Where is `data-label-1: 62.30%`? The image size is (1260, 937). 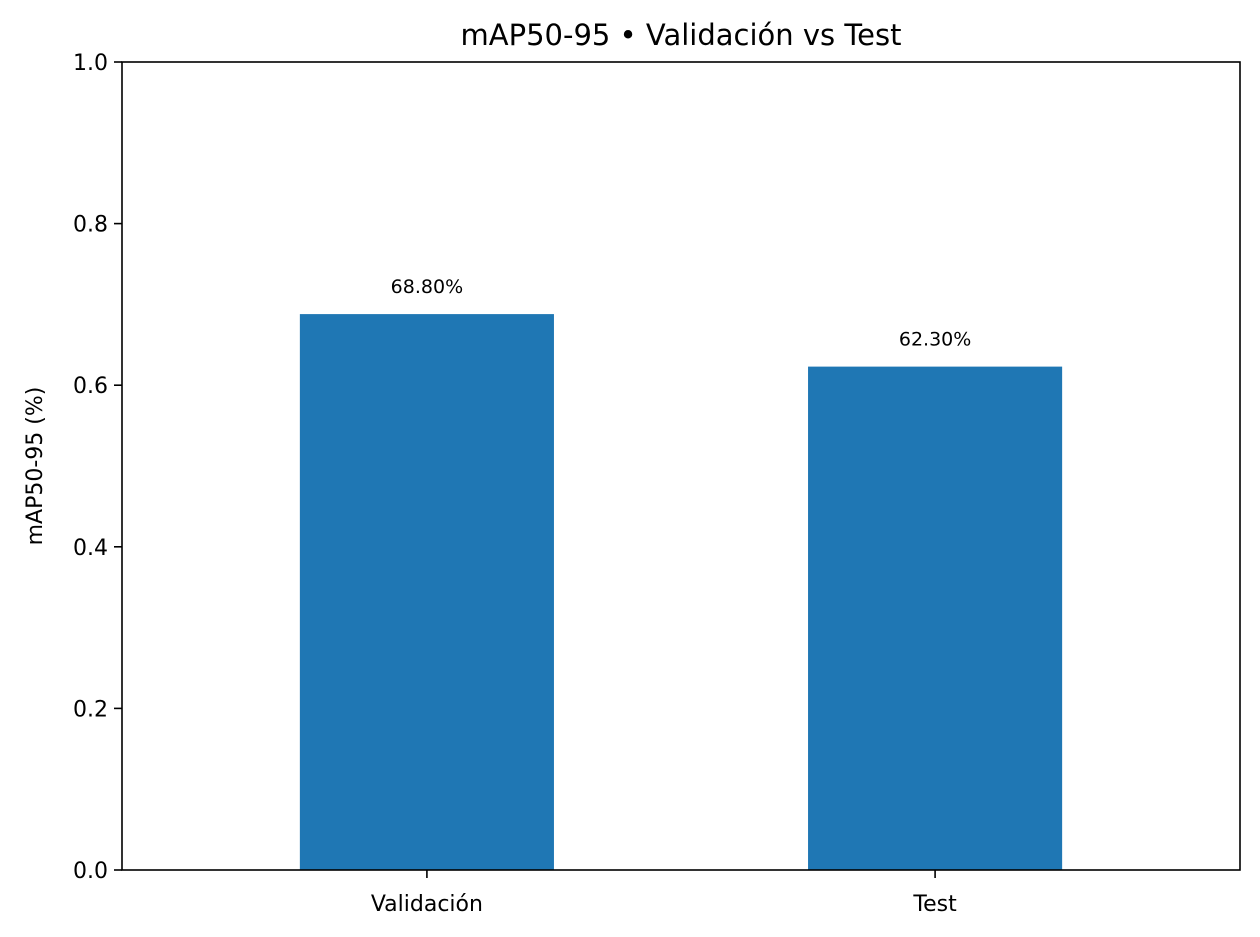
data-label-1: 62.30% is located at coordinates (935, 340).